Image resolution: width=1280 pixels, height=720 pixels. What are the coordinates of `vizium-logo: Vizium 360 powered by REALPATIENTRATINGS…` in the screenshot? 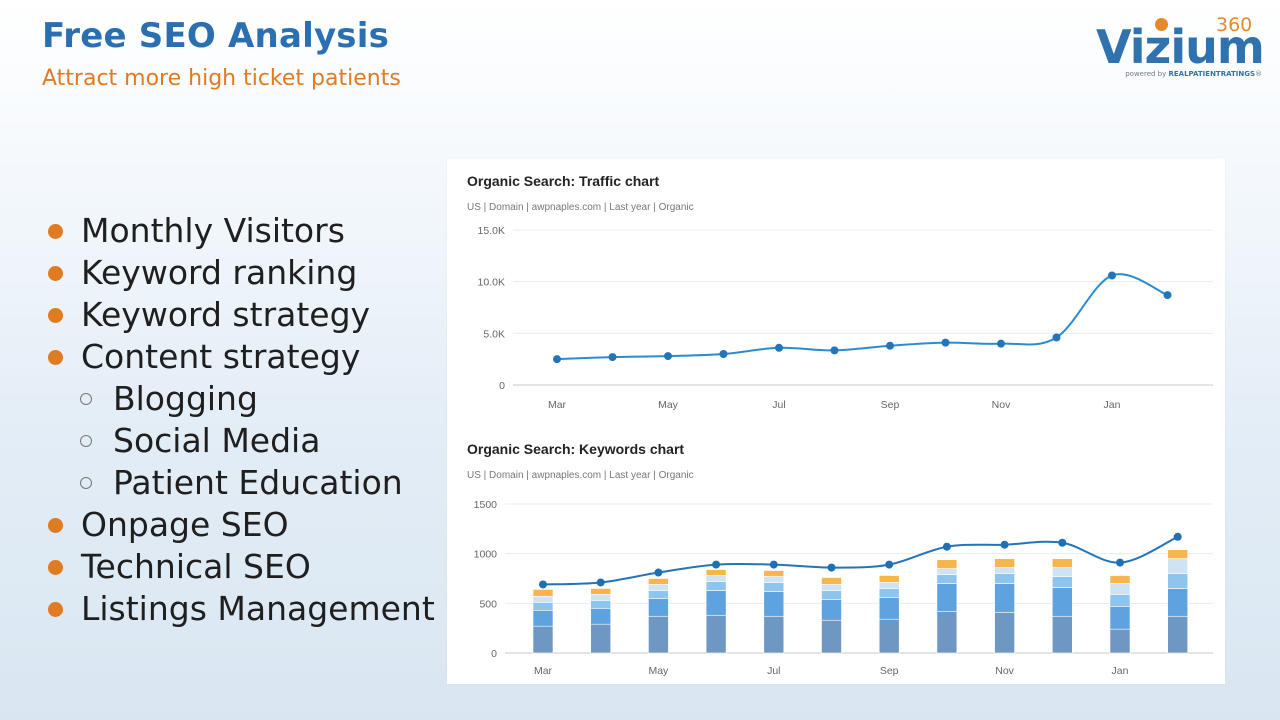 It's located at (1181, 48).